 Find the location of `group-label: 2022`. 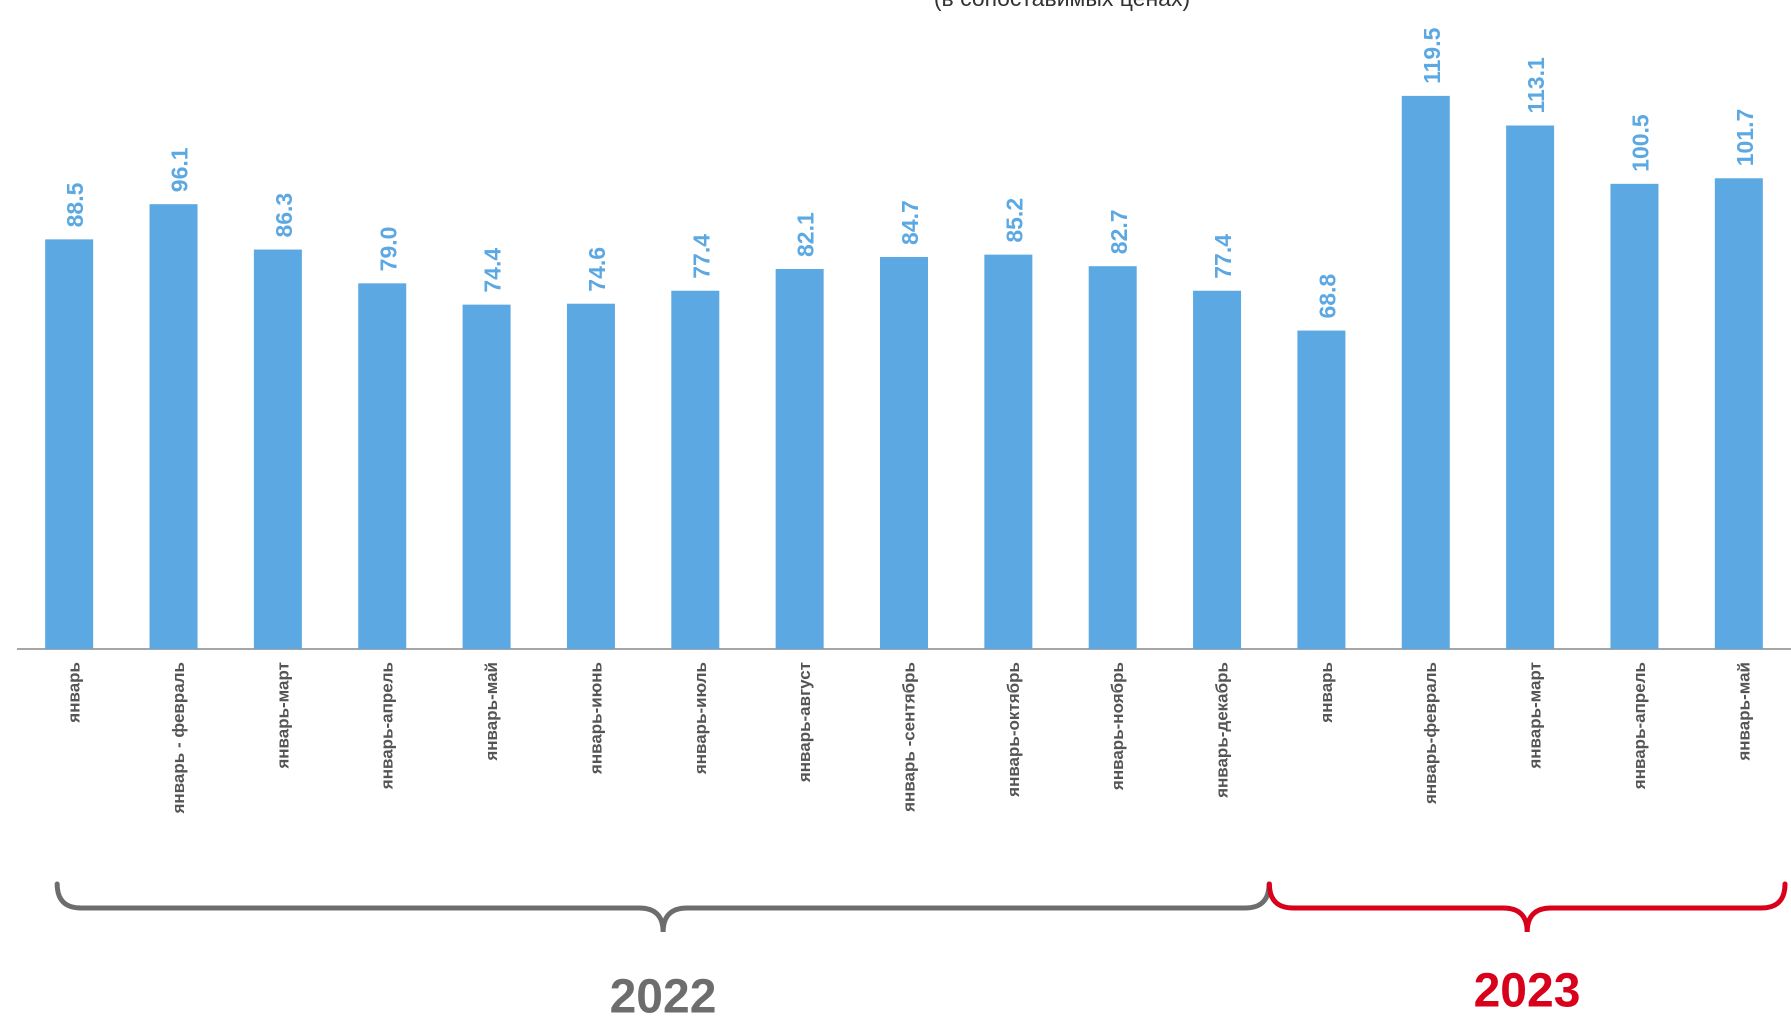

group-label: 2022 is located at coordinates (663, 993).